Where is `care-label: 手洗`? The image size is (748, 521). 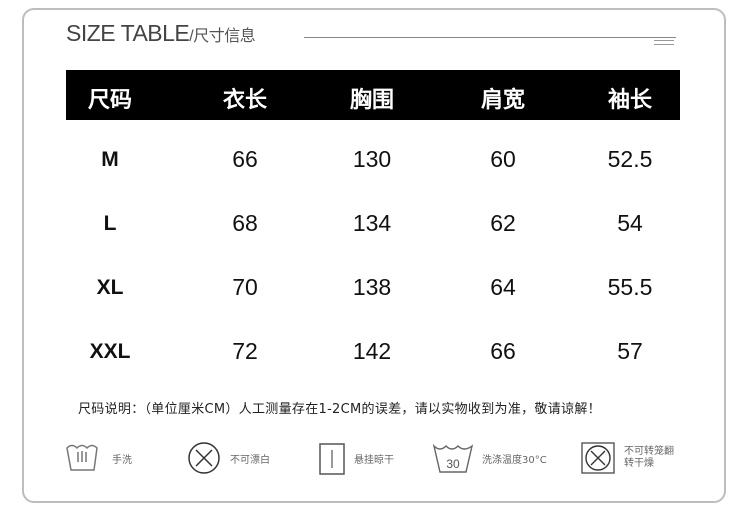
care-label: 手洗 is located at coordinates (122, 460).